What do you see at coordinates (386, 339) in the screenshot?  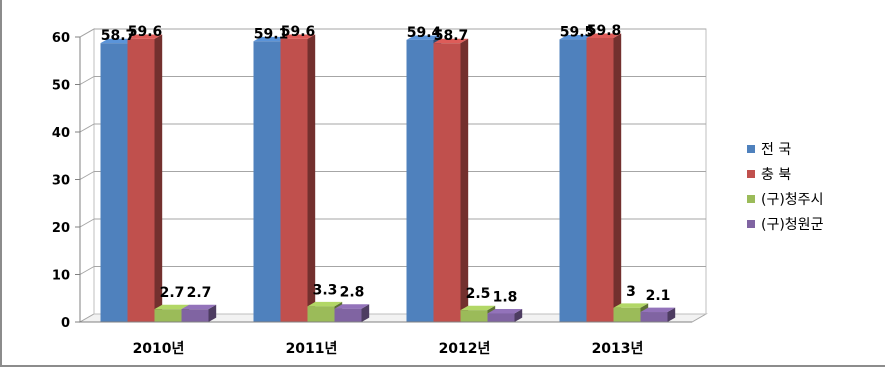 I see `x-axis: 2010년 2011년 2012년 2013년` at bounding box center [386, 339].